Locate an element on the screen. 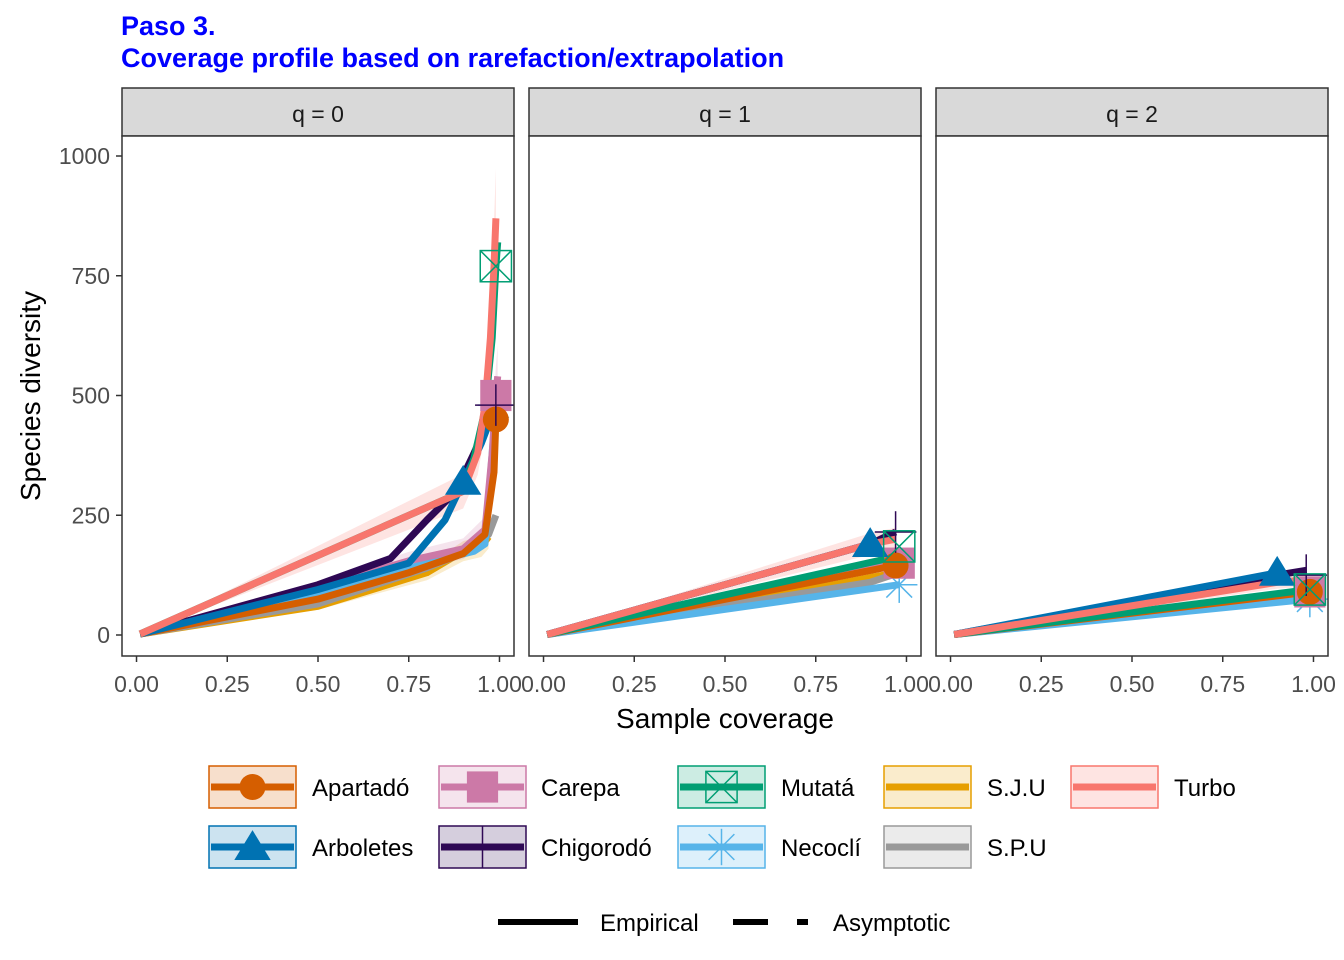 Image resolution: width=1344 pixels, height=960 pixels. chart-title-line1: Paso 3. is located at coordinates (168, 26).